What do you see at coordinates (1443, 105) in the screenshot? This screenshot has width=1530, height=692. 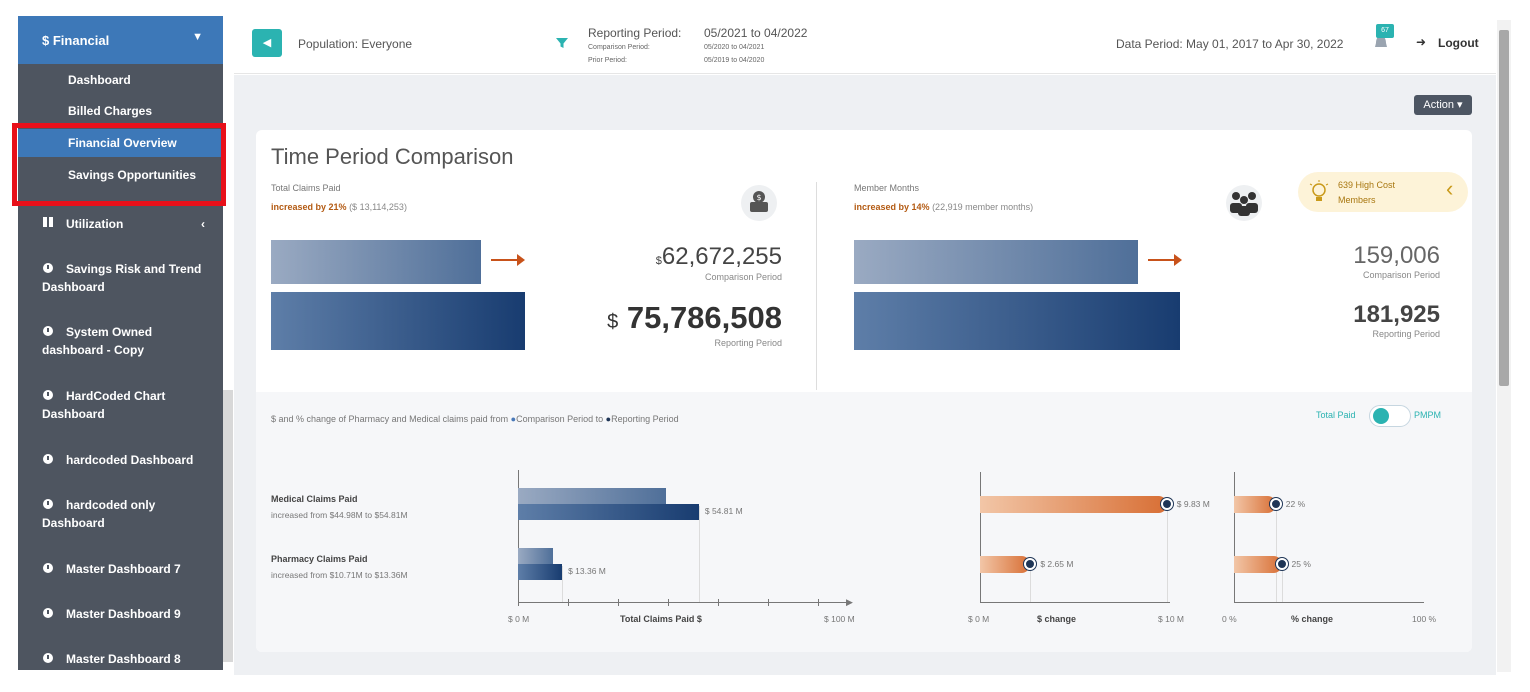 I see `action-dropdown-button: Action ▾` at bounding box center [1443, 105].